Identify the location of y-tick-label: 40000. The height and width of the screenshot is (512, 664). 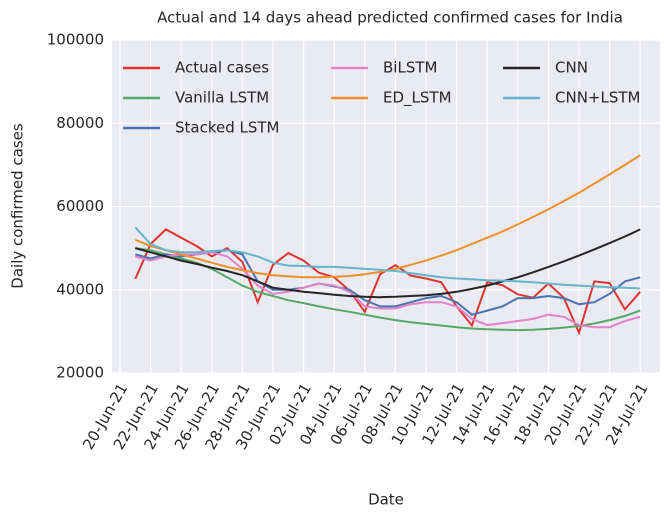
(80, 289).